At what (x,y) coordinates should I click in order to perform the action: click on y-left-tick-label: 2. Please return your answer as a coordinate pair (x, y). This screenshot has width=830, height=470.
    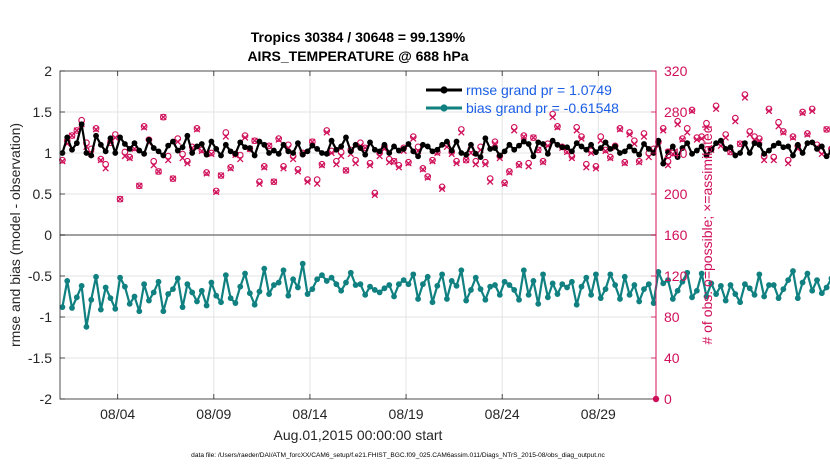
    Looking at the image, I should click on (48, 71).